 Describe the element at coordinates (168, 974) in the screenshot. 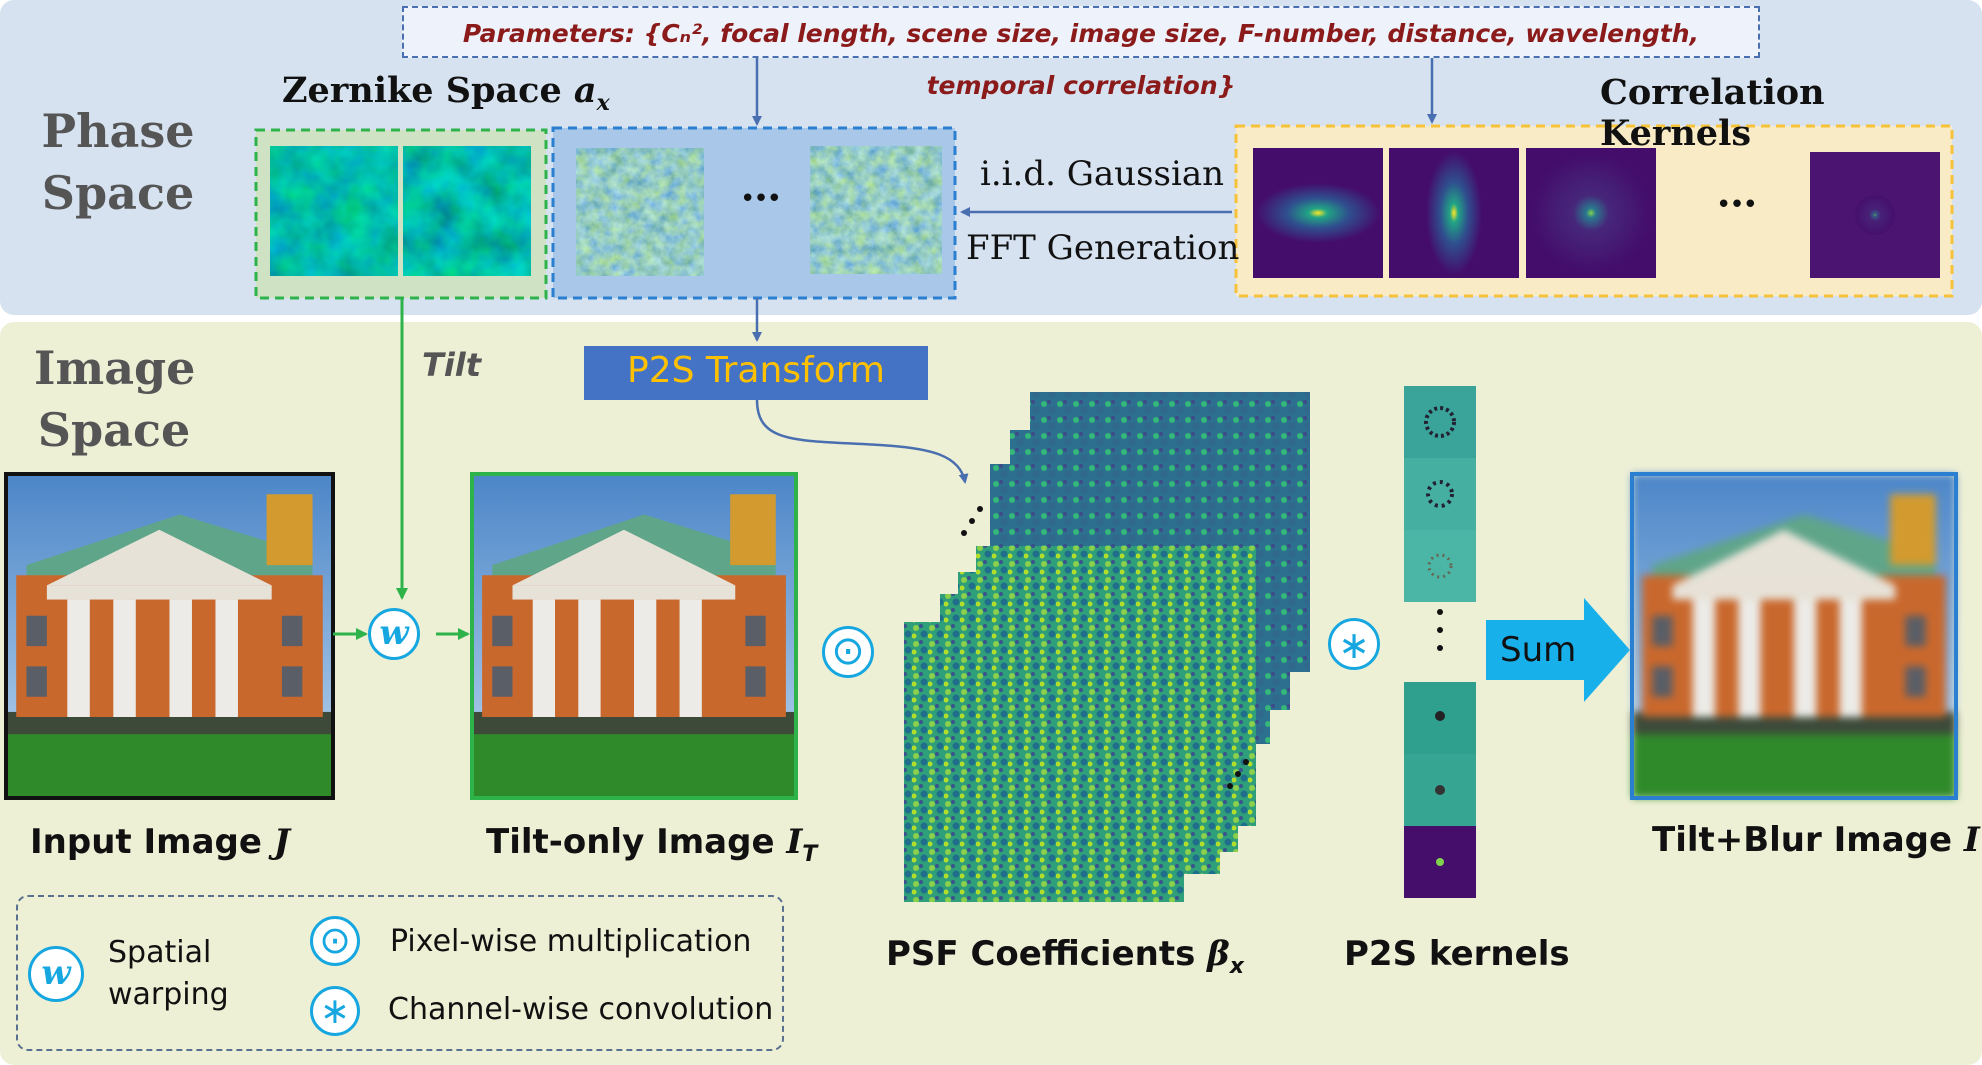

I see `legend-spatial-warping: Spatial warping` at that location.